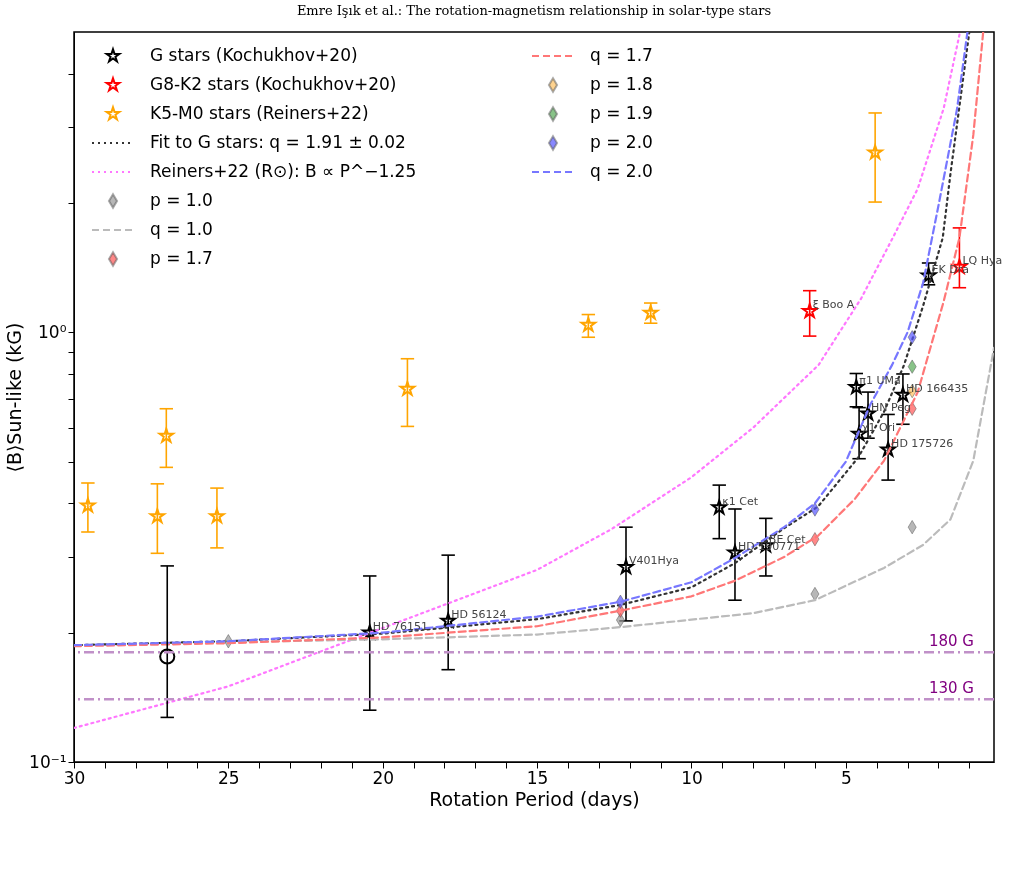 The height and width of the screenshot is (878, 1036). Describe the element at coordinates (621, 113) in the screenshot. I see `legend-label: p = 1.9` at that location.